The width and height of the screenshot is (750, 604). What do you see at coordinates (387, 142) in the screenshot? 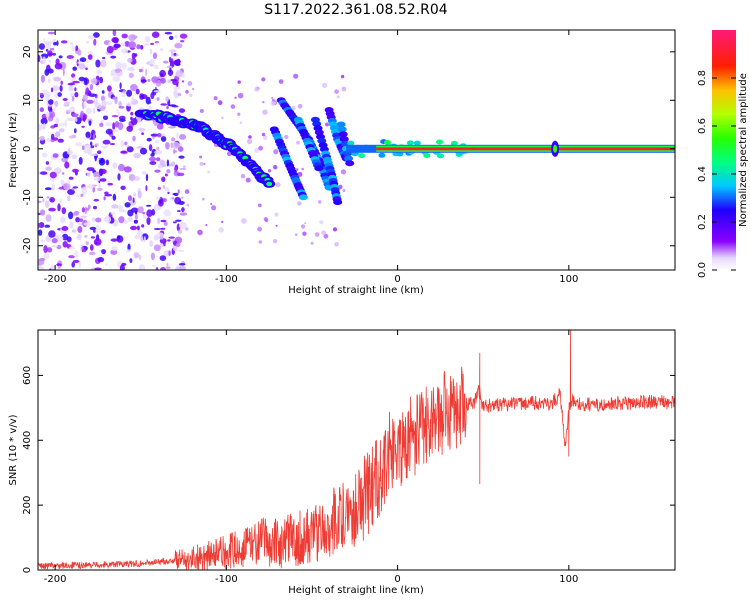
I see `spectrogram-carrier-blob` at bounding box center [387, 142].